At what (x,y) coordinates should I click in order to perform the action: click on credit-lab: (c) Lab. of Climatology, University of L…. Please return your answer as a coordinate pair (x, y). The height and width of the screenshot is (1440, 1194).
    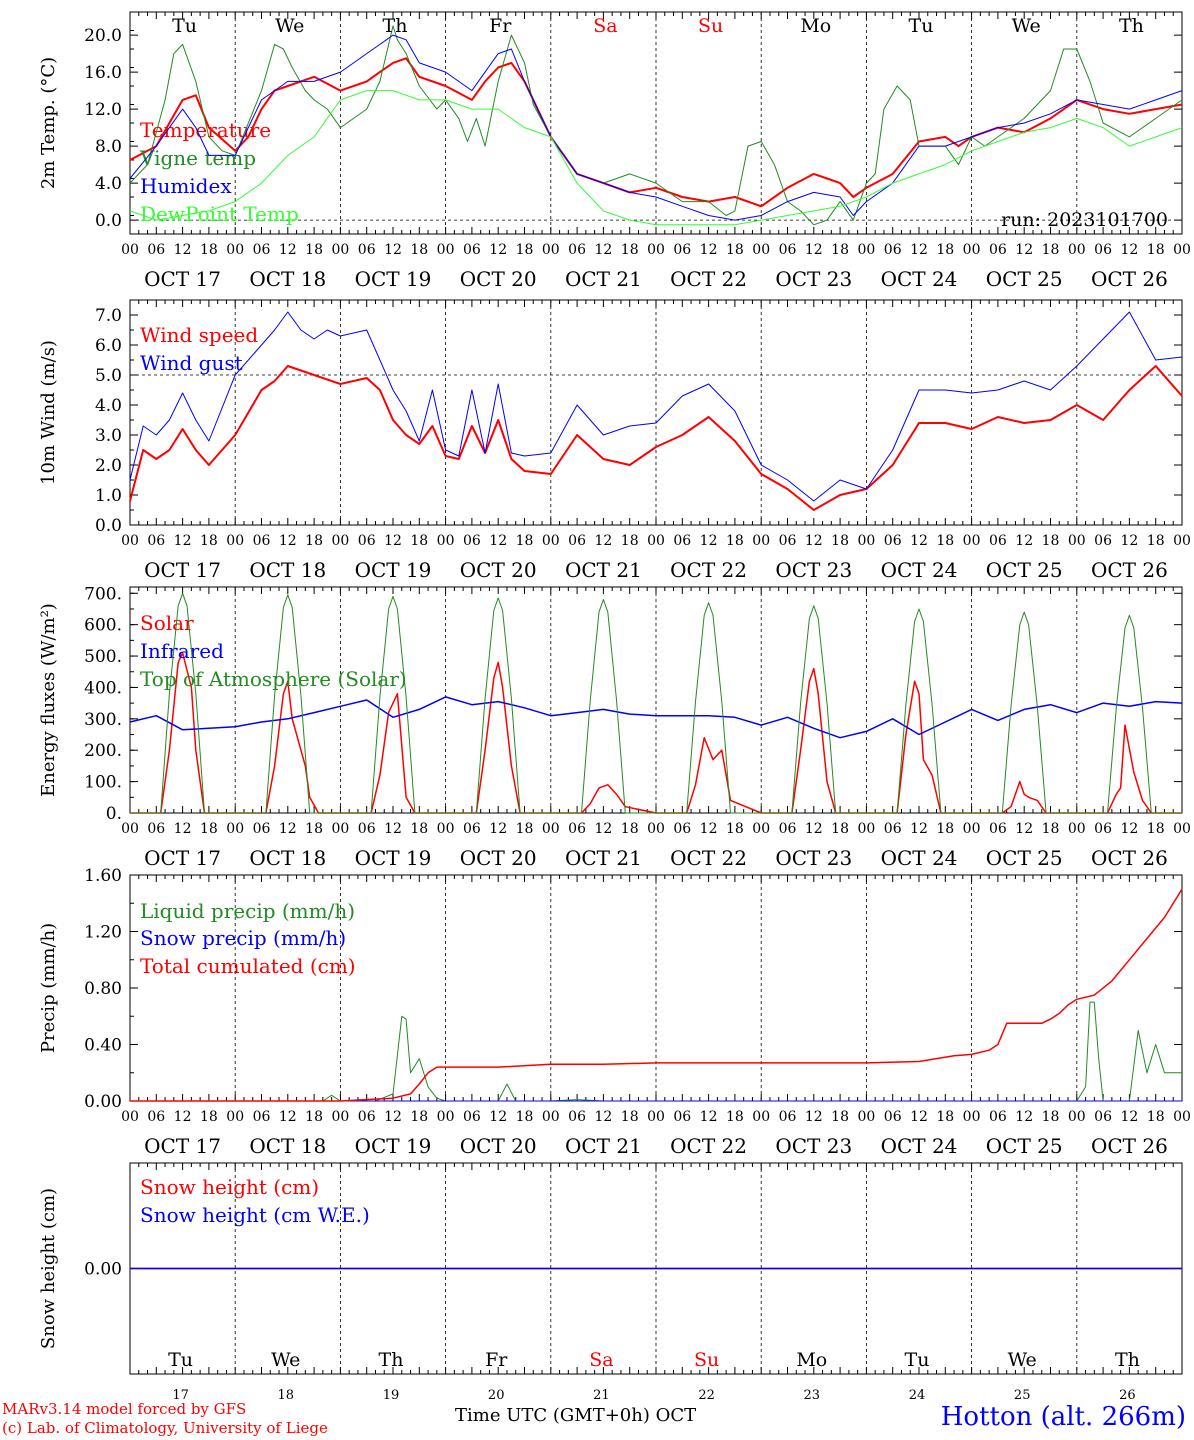
    Looking at the image, I should click on (165, 1428).